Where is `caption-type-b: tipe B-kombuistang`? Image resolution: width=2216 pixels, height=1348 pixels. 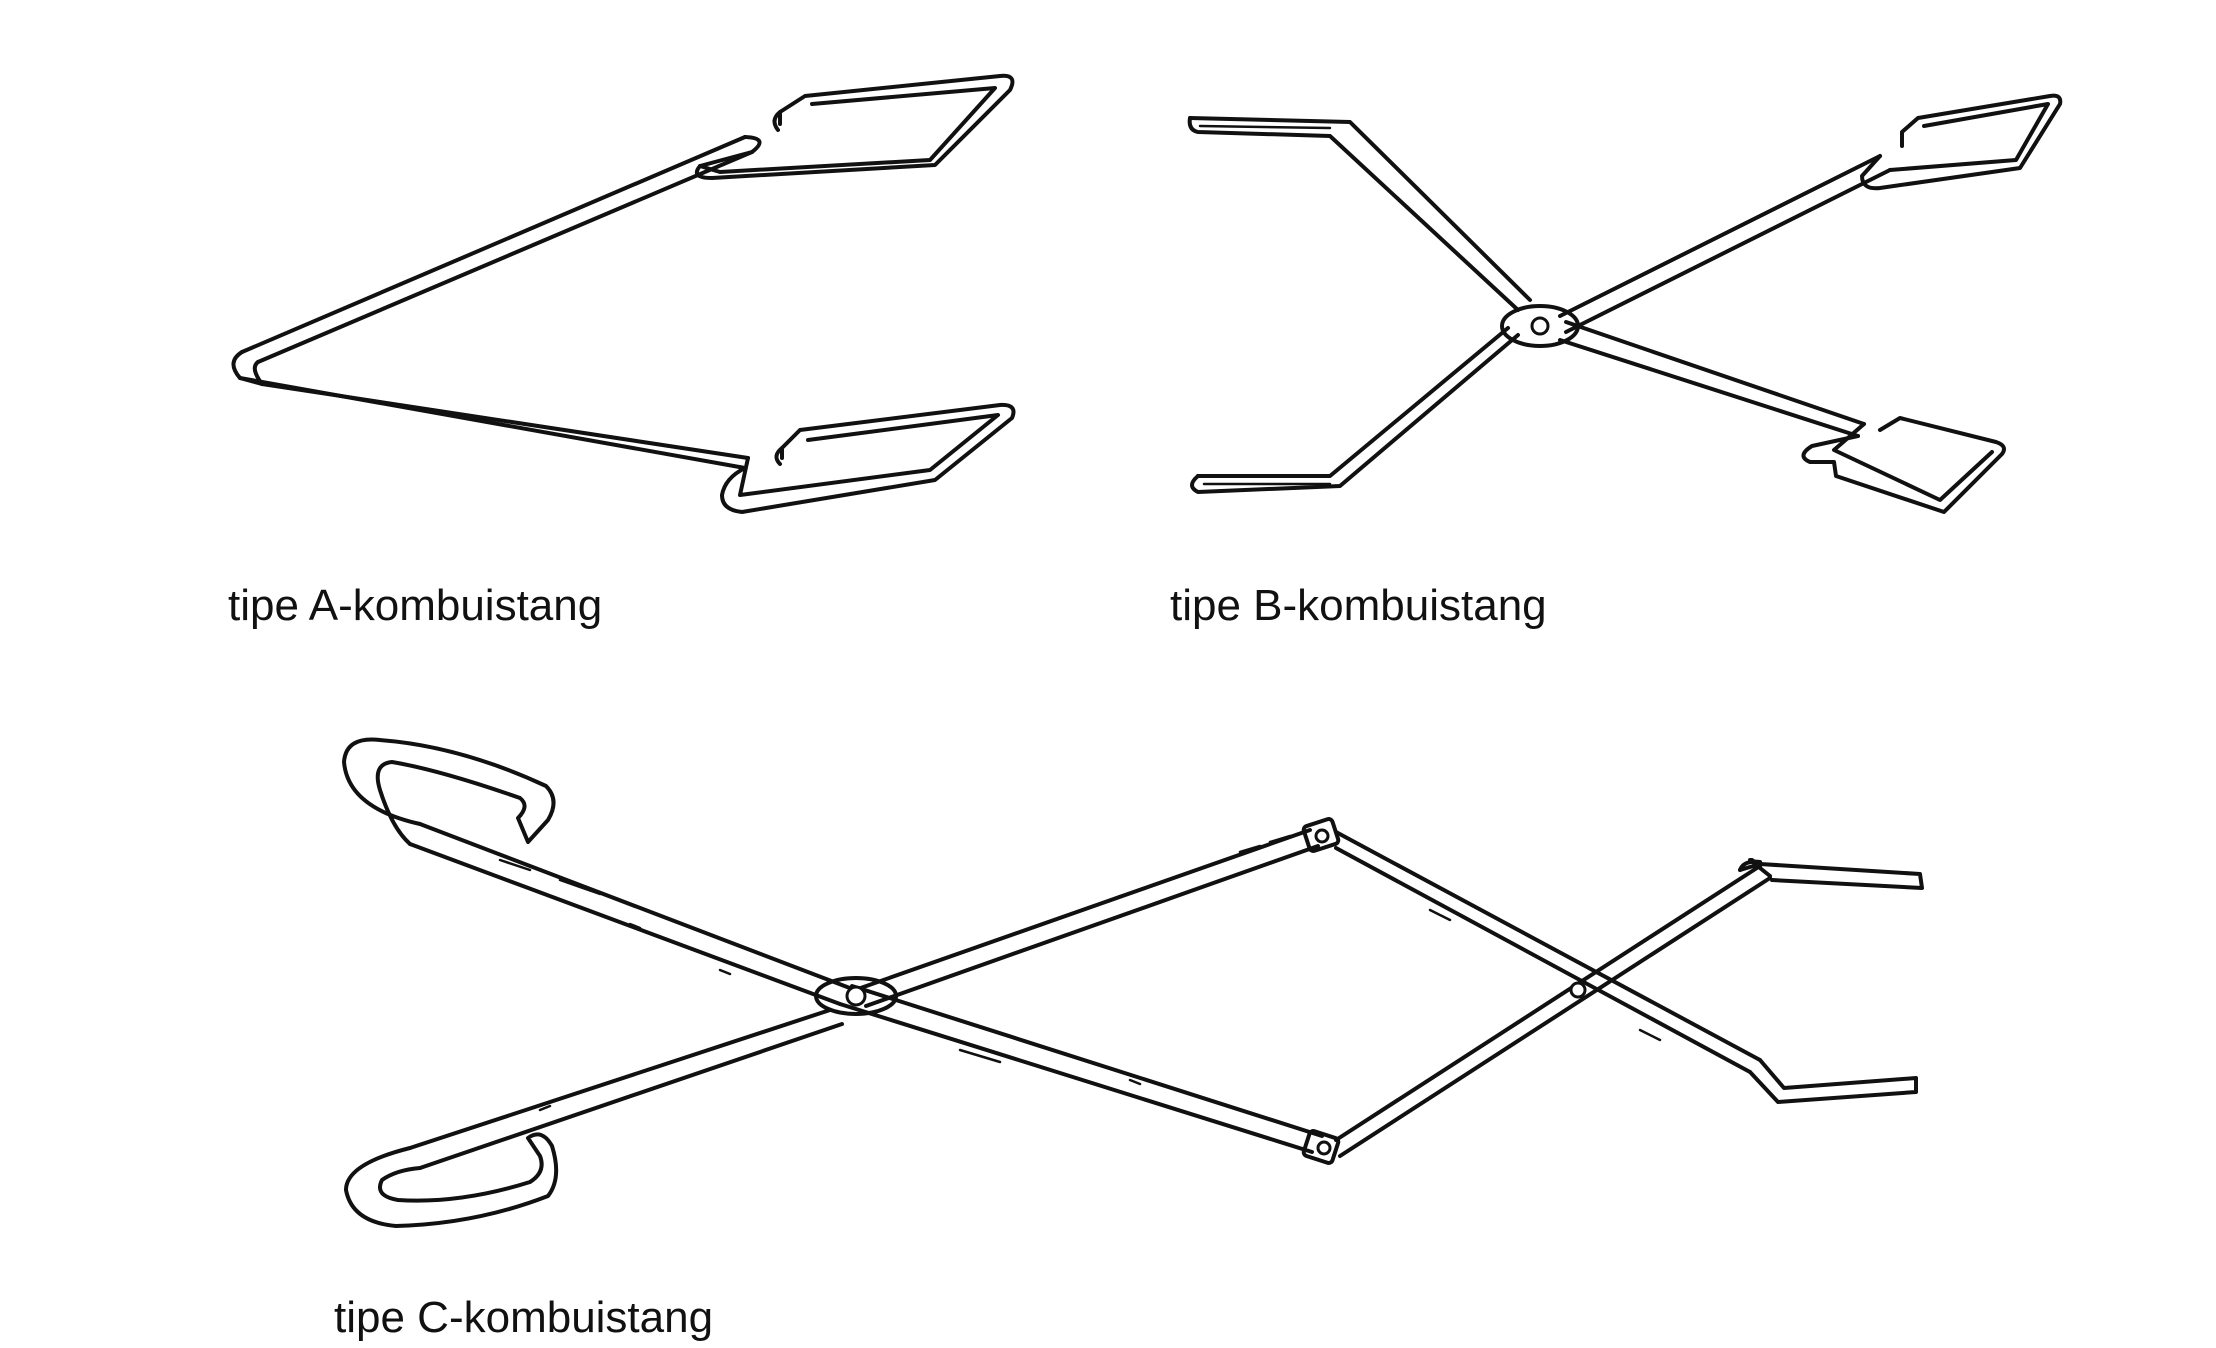 caption-type-b: tipe B-kombuistang is located at coordinates (1358, 605).